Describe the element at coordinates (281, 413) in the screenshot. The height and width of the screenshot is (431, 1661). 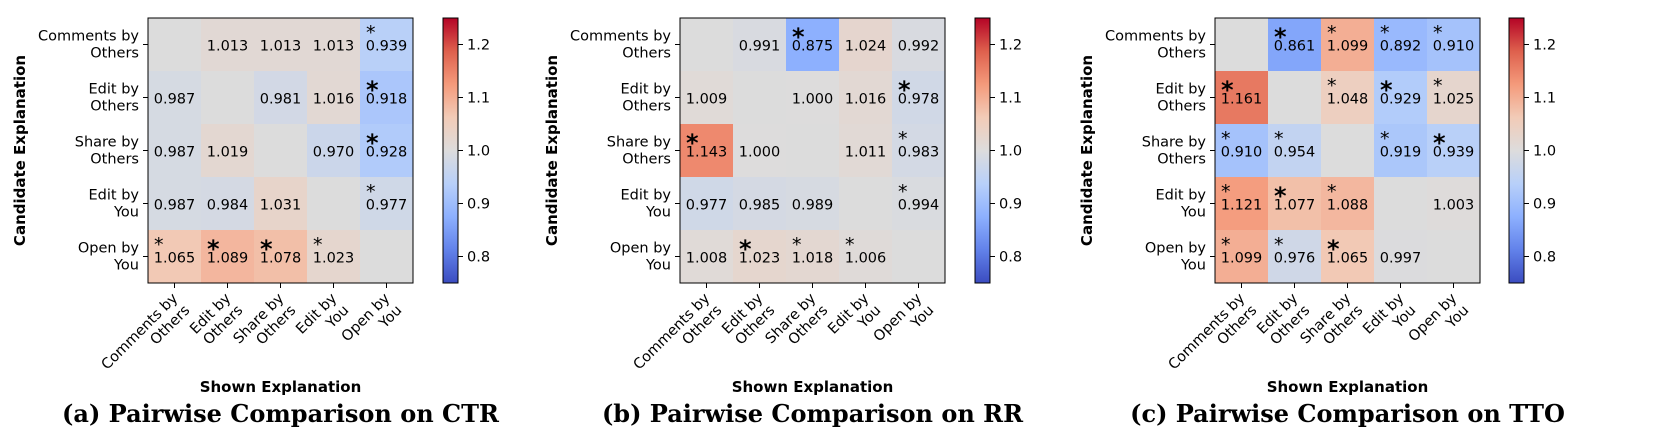
I see `panel-caption: (a) Pairwise Comparison on CTR` at that location.